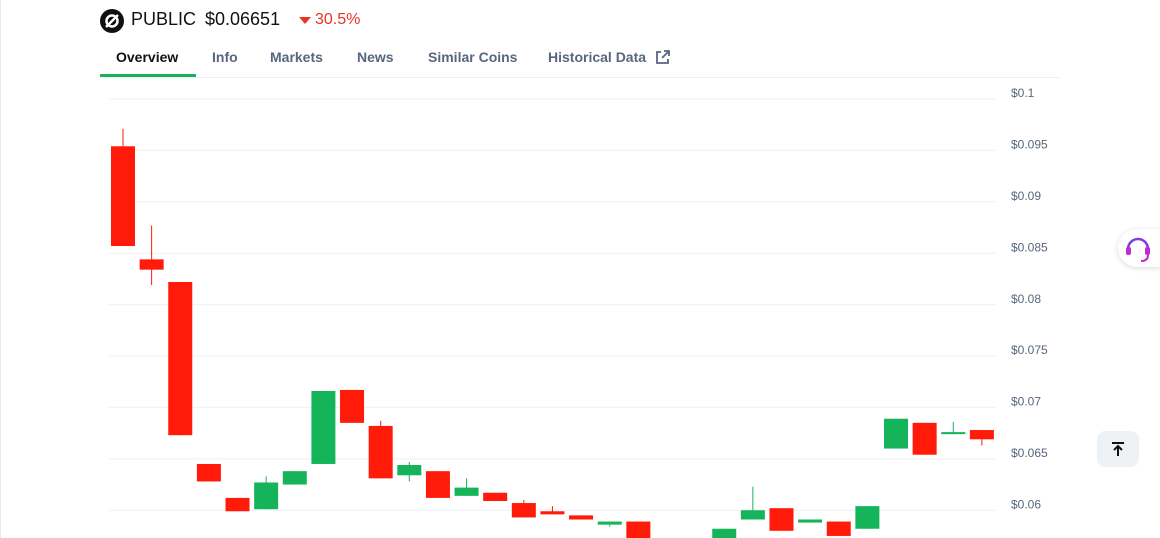  What do you see at coordinates (305, 20) in the screenshot?
I see `down-arrow` at bounding box center [305, 20].